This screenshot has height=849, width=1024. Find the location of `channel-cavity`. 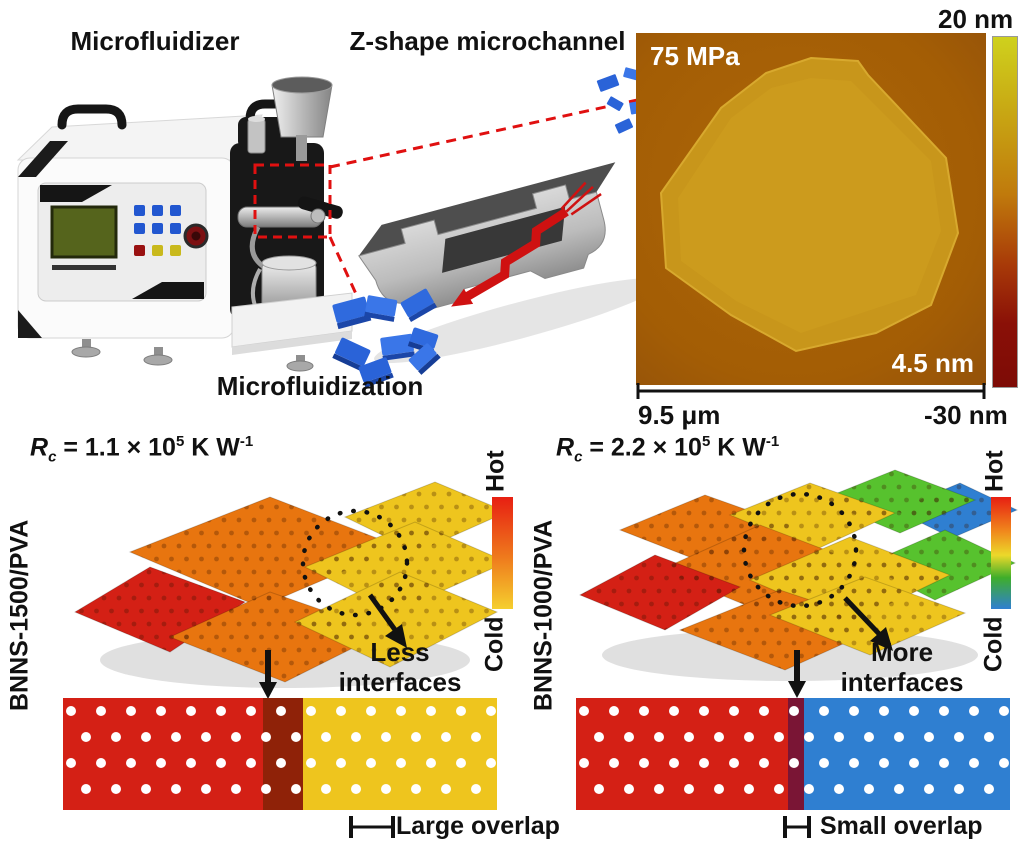

channel-cavity is located at coordinates (504, 239).